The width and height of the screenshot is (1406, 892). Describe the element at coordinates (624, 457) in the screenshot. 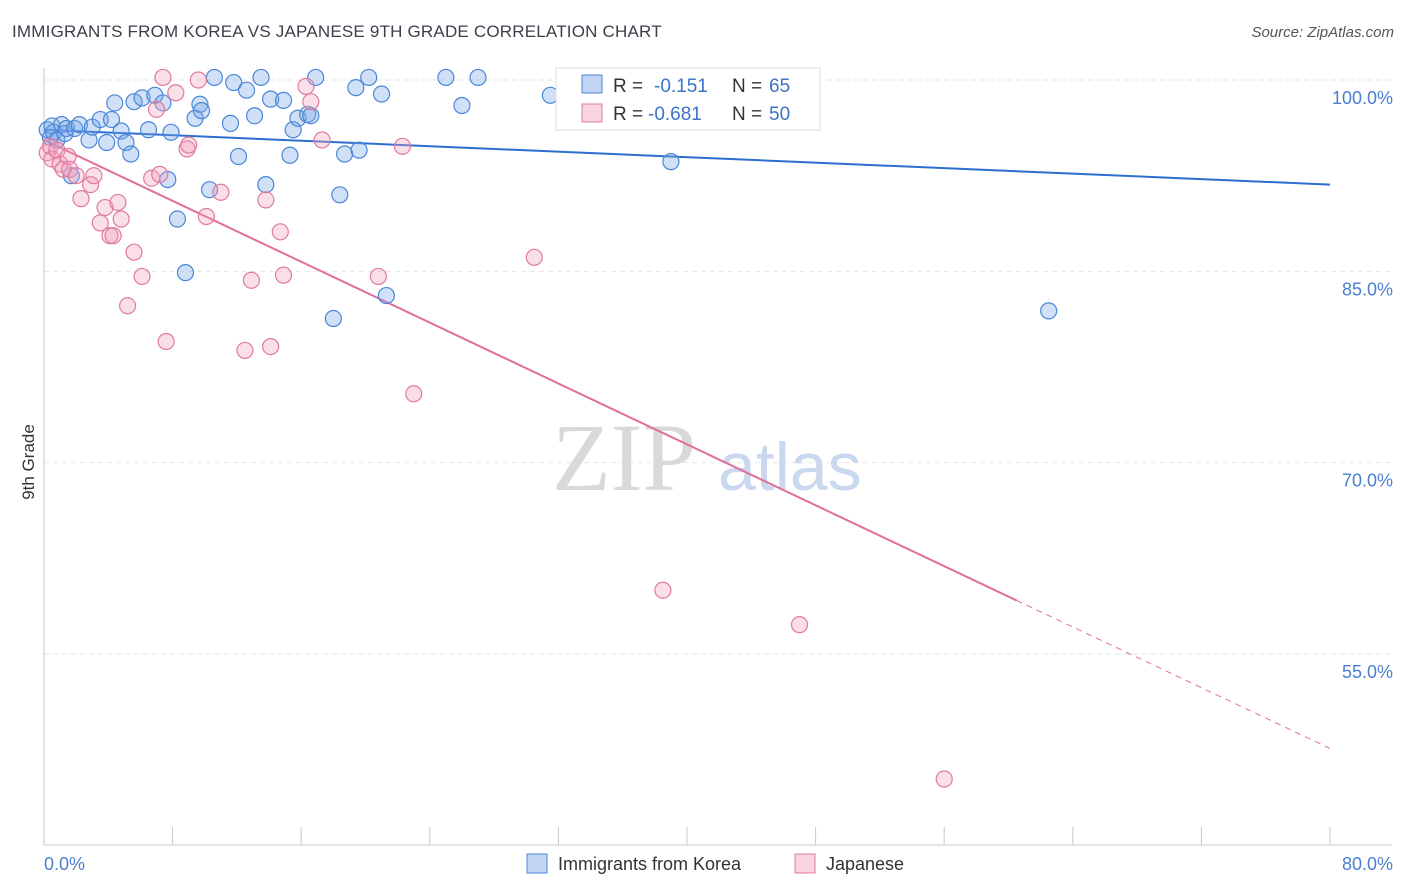

I see `watermark-zip: ZIP` at that location.